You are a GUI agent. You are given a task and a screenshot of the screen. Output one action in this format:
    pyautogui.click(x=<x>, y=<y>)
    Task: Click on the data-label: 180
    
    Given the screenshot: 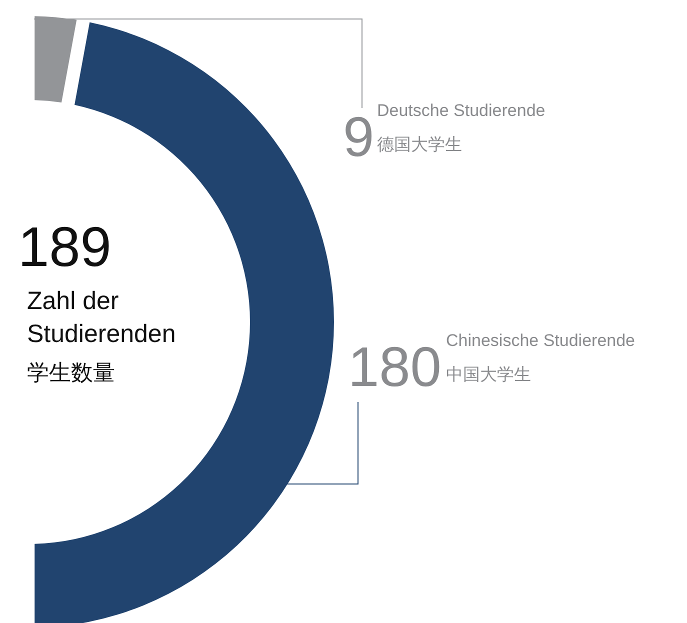 What is the action you would take?
    pyautogui.click(x=395, y=366)
    